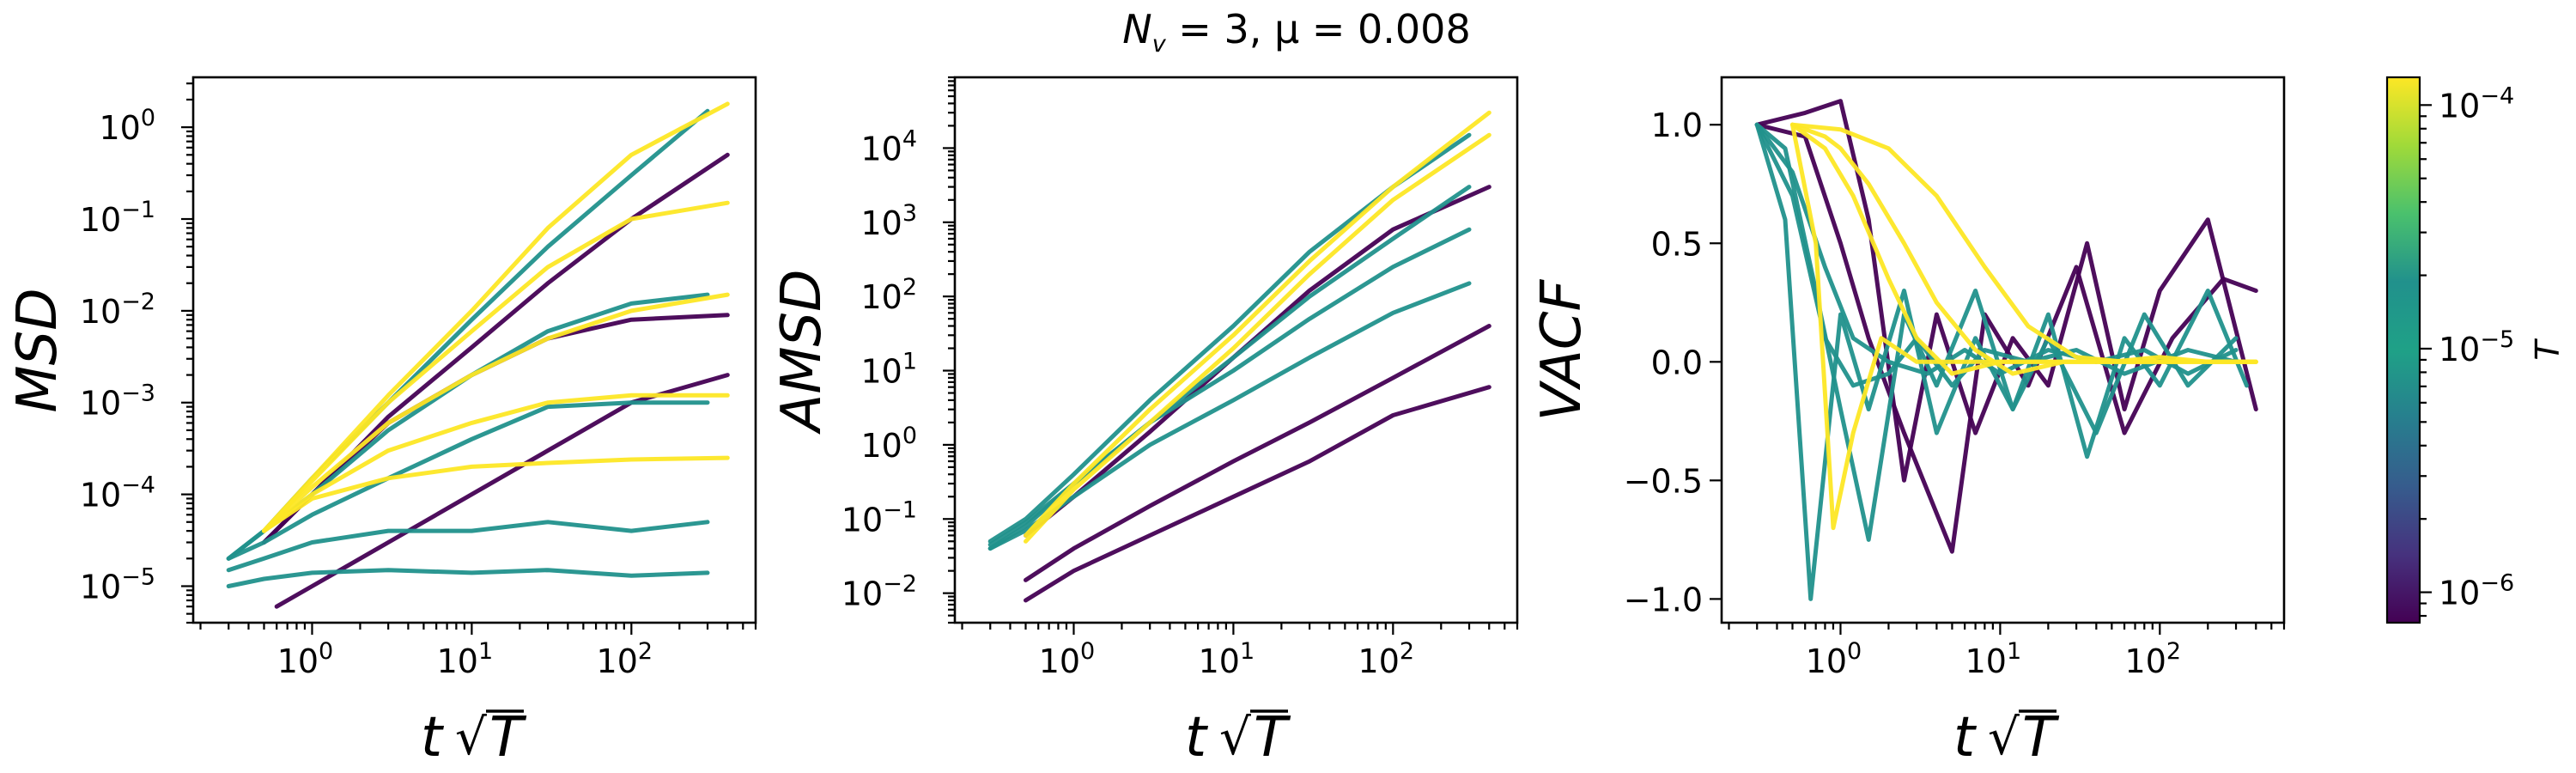 The height and width of the screenshot is (773, 2576). Describe the element at coordinates (38, 350) in the screenshot. I see `y-axis-label: MSD` at that location.